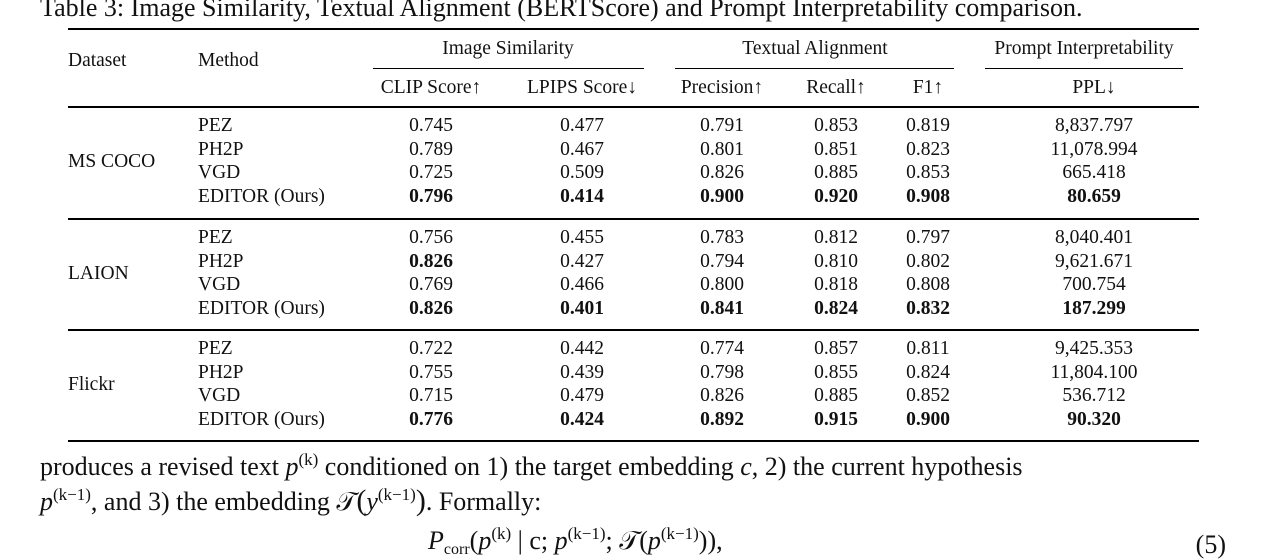  Describe the element at coordinates (722, 285) in the screenshot. I see `cell-precision: 0.800` at that location.